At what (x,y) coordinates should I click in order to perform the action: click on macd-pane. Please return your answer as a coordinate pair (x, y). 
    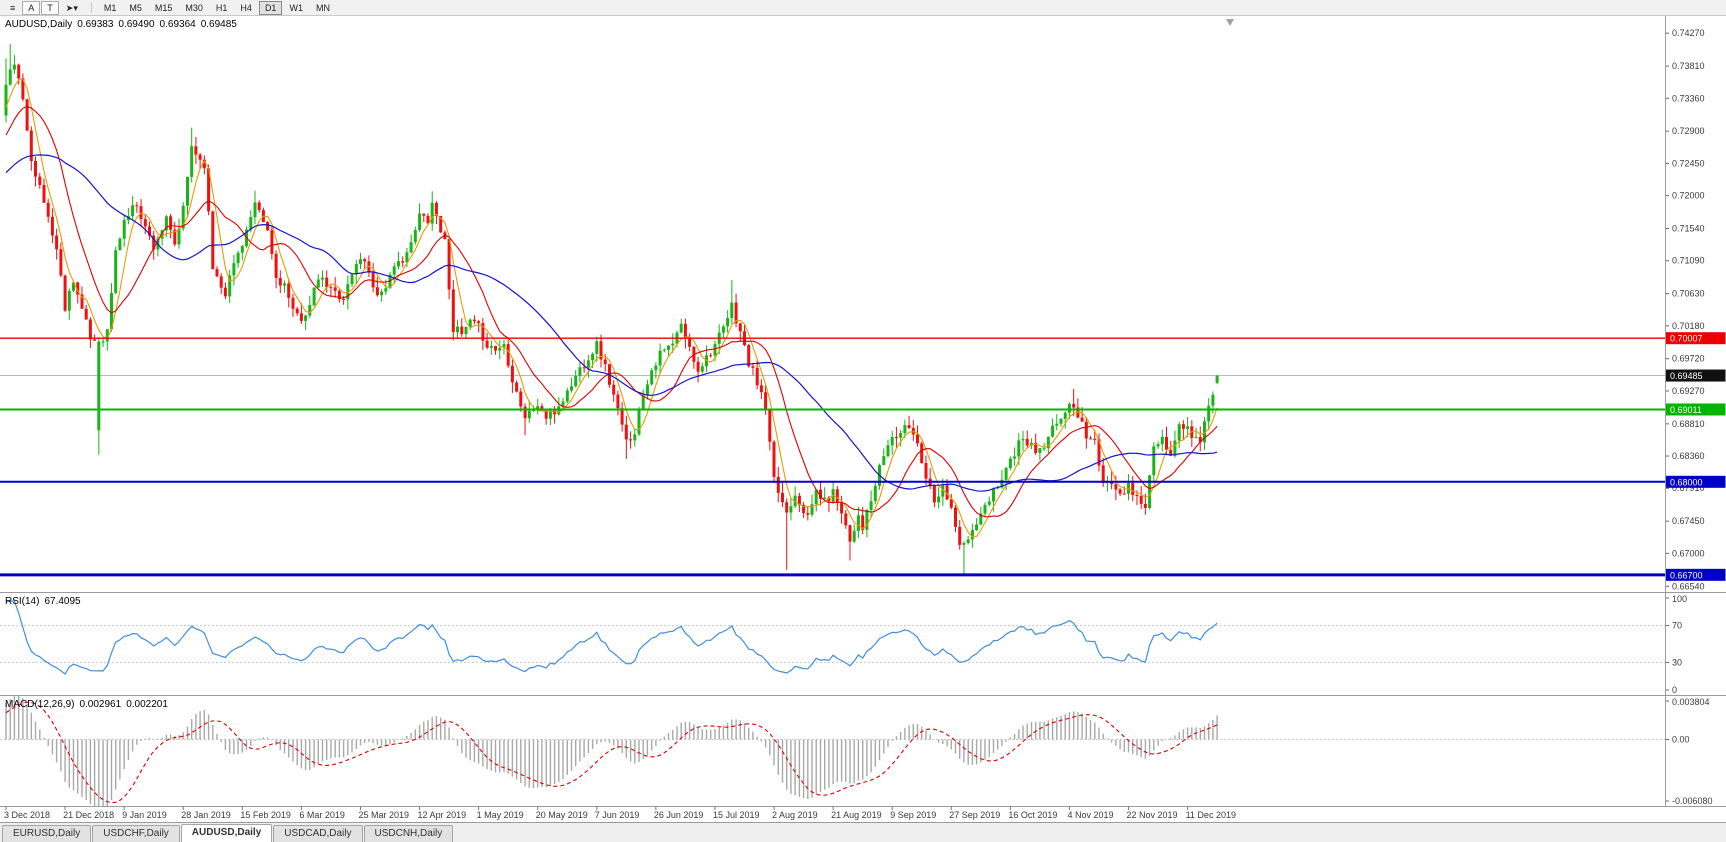
    Looking at the image, I should click on (832, 751).